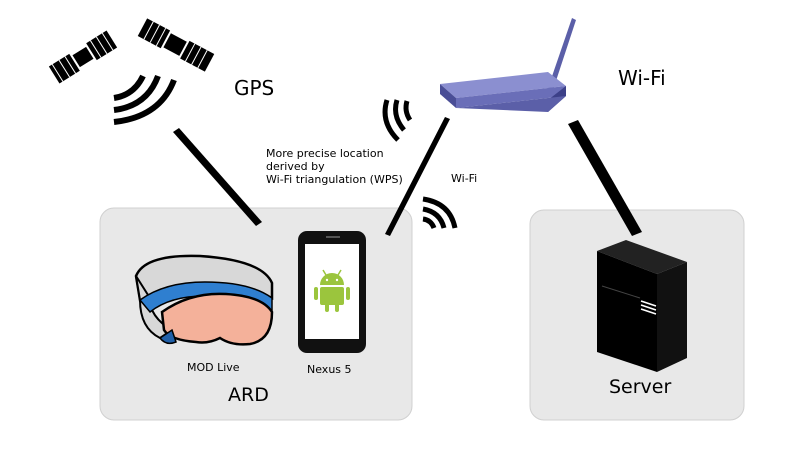  Describe the element at coordinates (254, 88) in the screenshot. I see `gps-label: GPS` at that location.